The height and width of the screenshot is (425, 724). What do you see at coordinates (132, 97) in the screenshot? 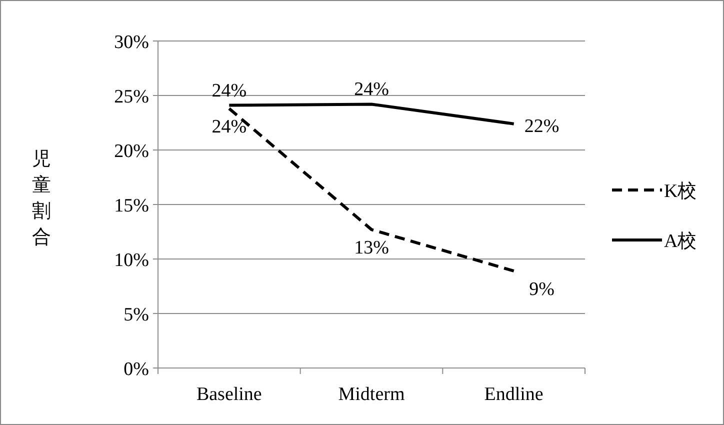
I see `y-tick-label: 25%` at bounding box center [132, 97].